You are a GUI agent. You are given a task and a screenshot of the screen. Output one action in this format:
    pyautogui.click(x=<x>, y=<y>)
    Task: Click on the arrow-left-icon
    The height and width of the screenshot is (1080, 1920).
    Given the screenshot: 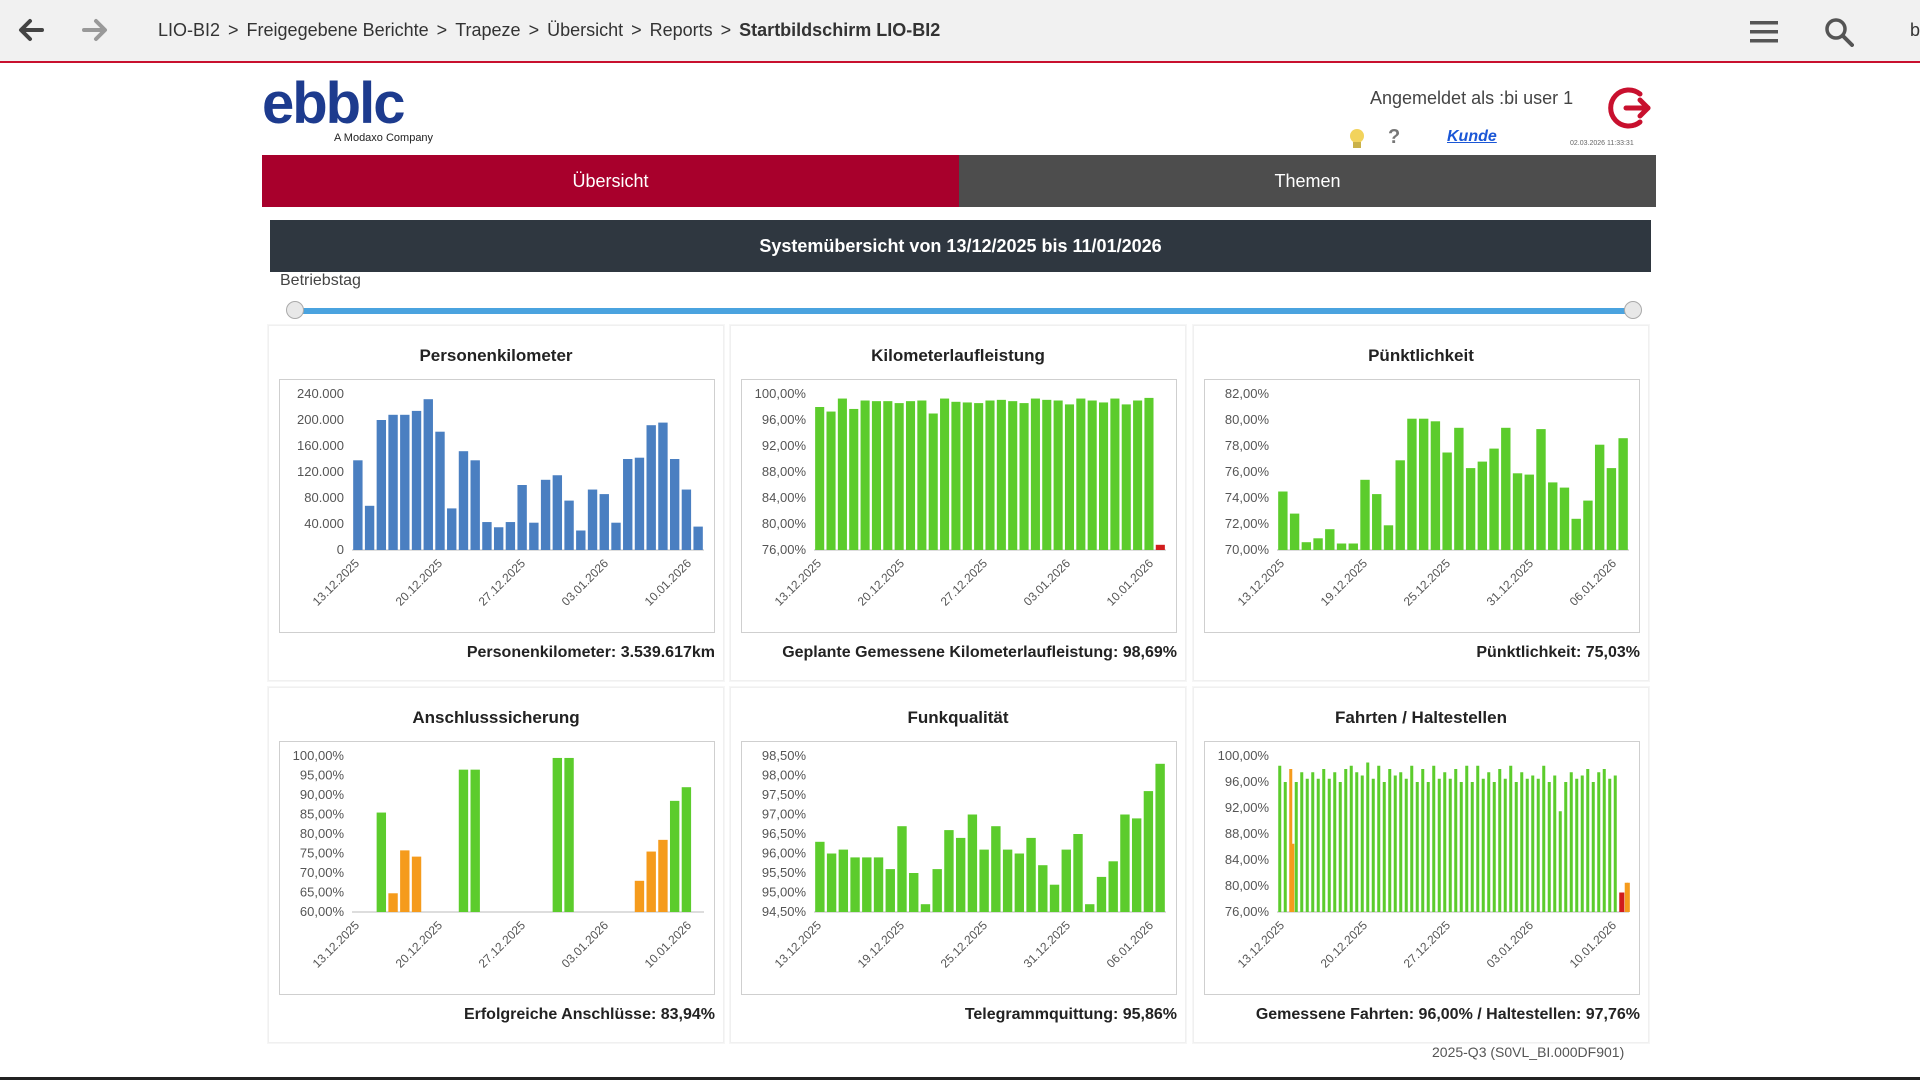 What is the action you would take?
    pyautogui.click(x=30, y=30)
    